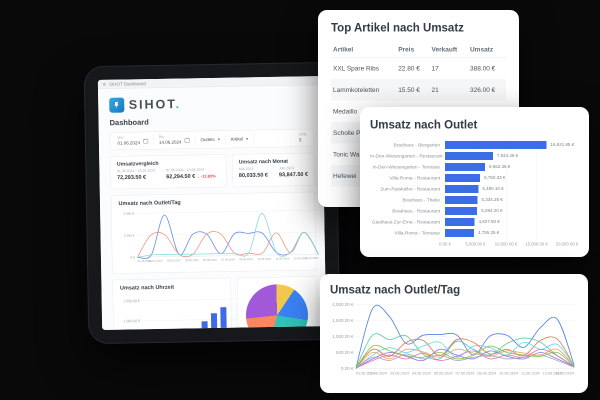  What do you see at coordinates (562, 144) in the screenshot?
I see `bar-value-label: 16,621.85 €` at bounding box center [562, 144].